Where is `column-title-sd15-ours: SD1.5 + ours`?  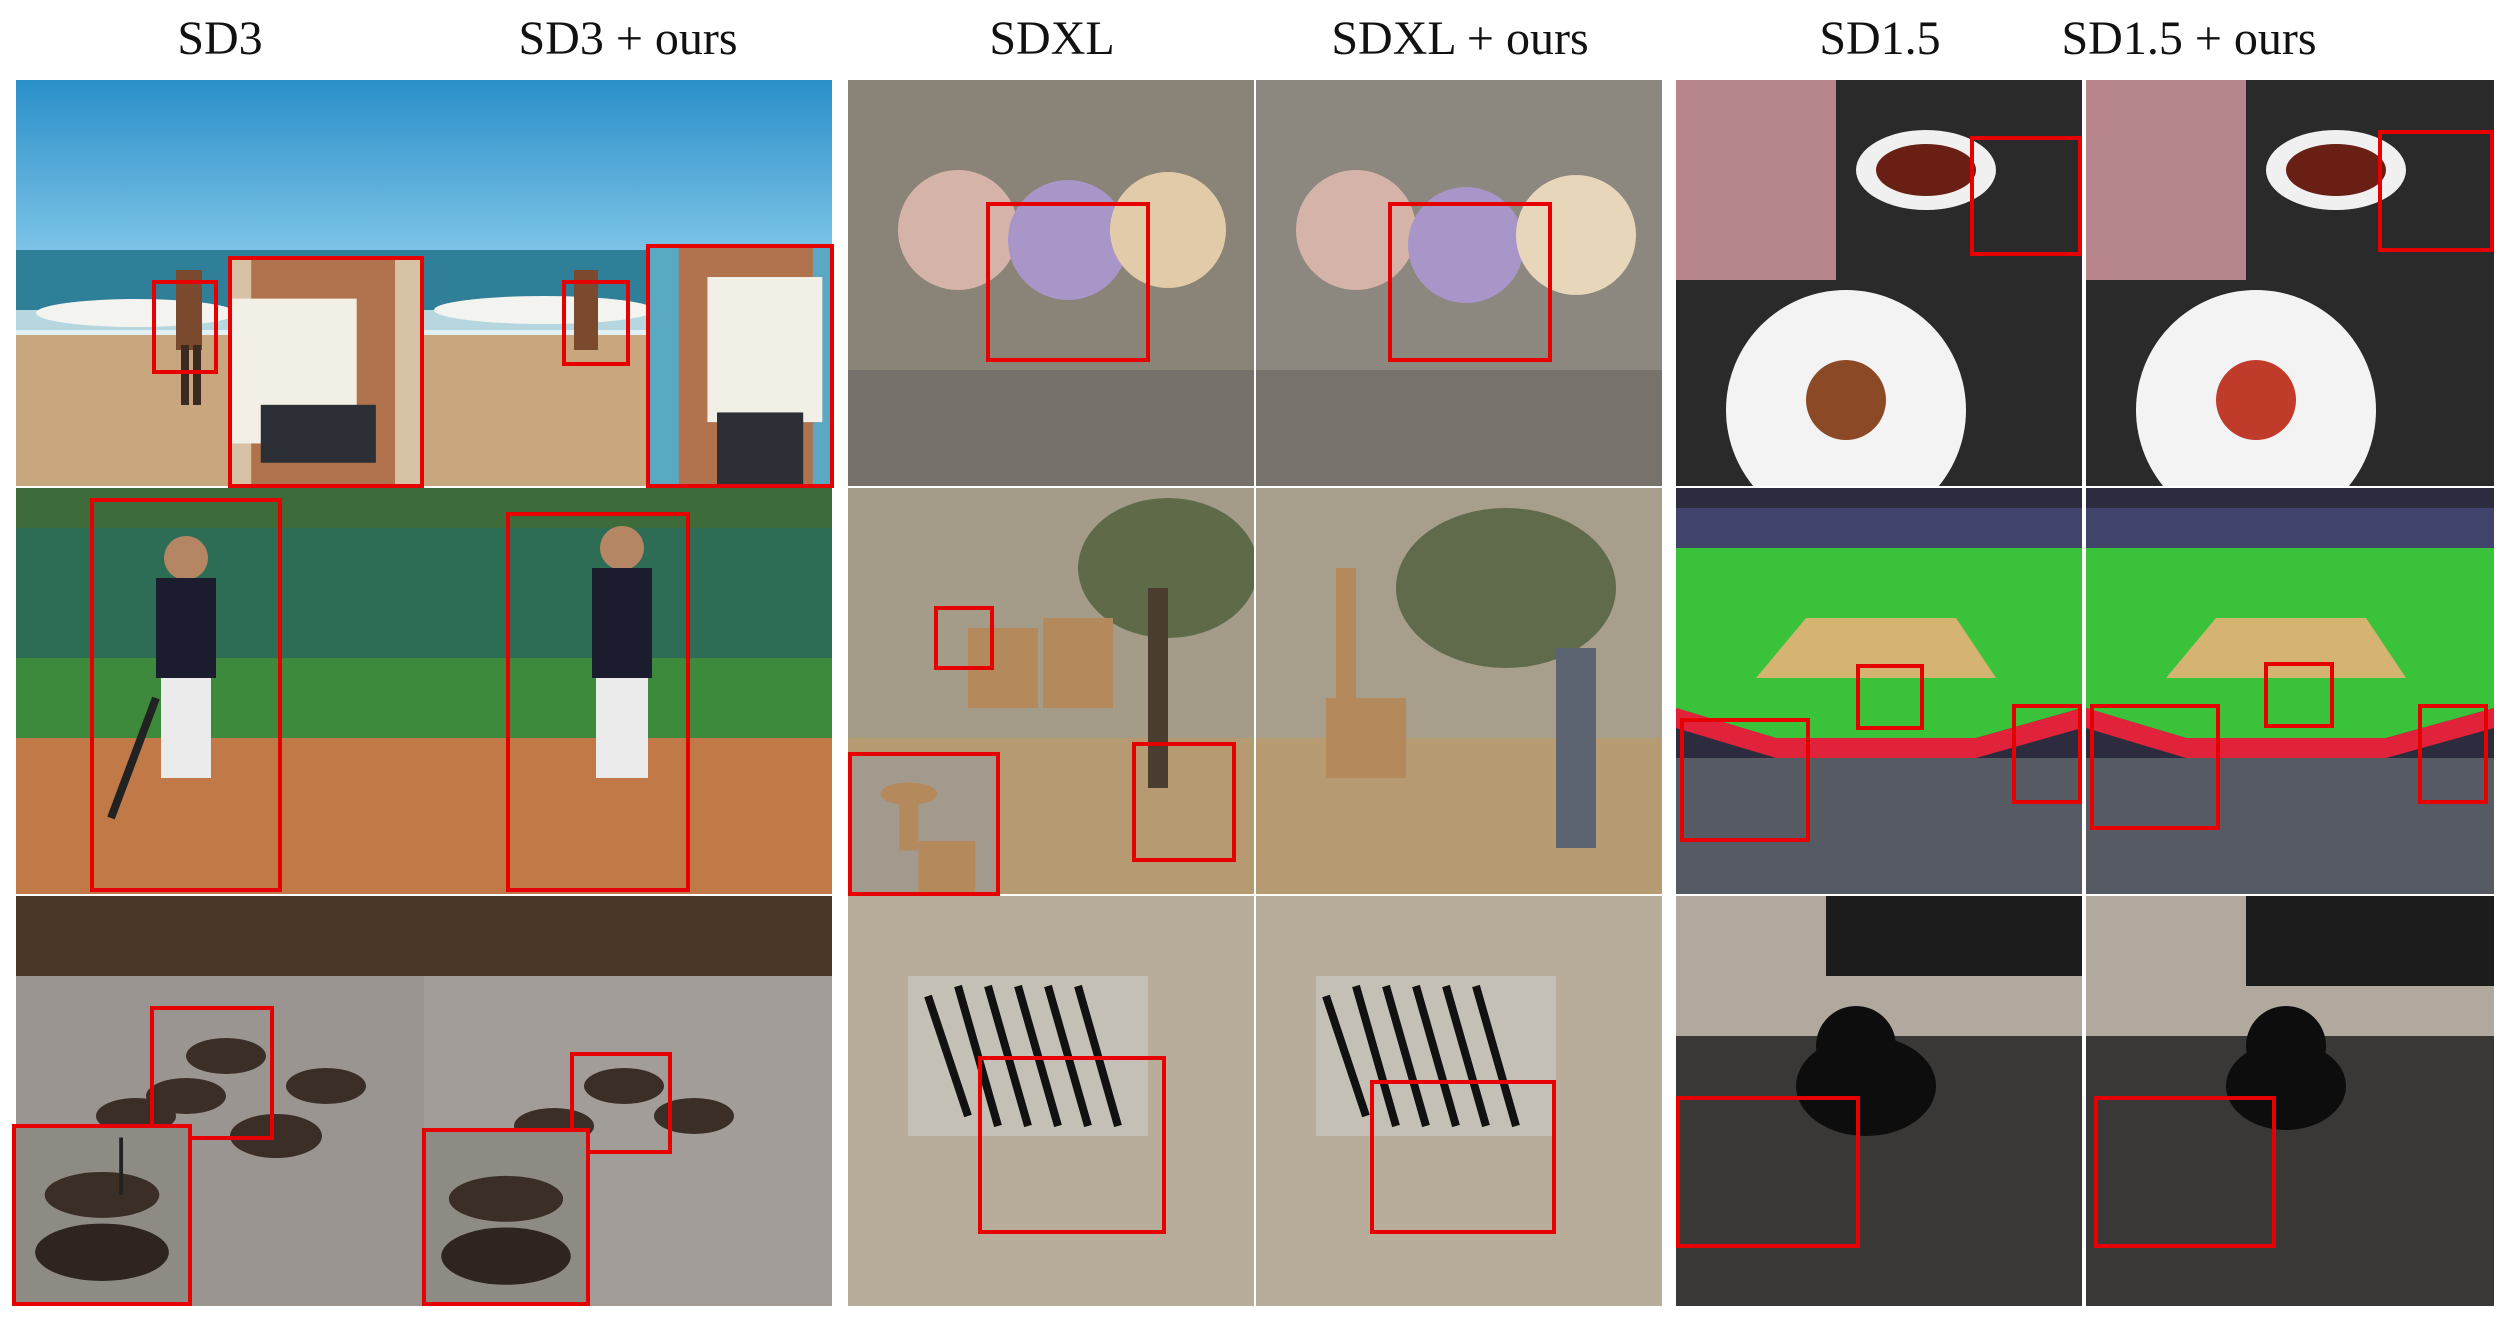
column-title-sd15-ours: SD1.5 + ours is located at coordinates (2189, 38).